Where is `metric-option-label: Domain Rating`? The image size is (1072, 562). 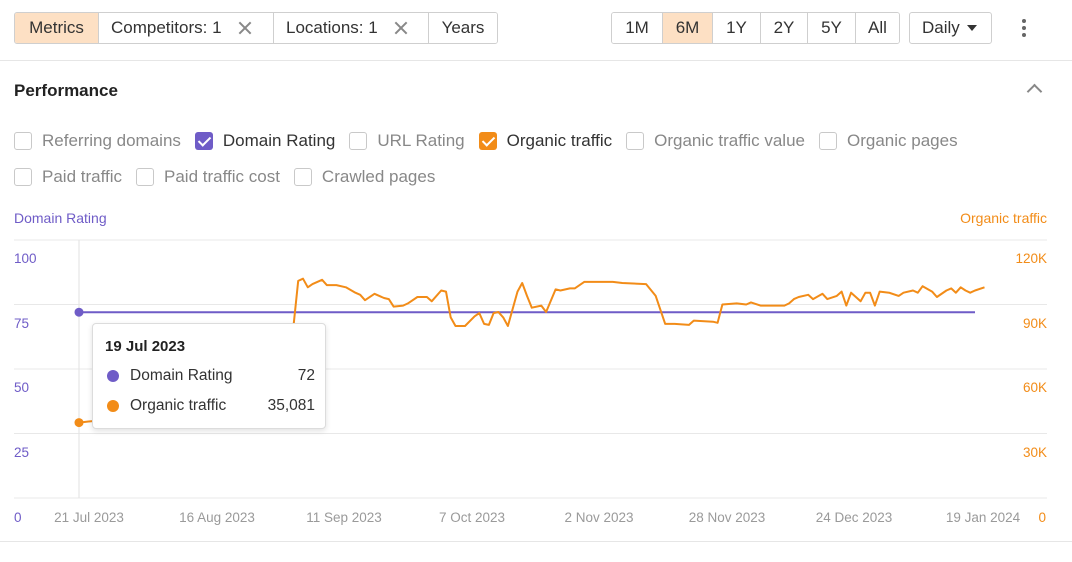 metric-option-label: Domain Rating is located at coordinates (279, 140).